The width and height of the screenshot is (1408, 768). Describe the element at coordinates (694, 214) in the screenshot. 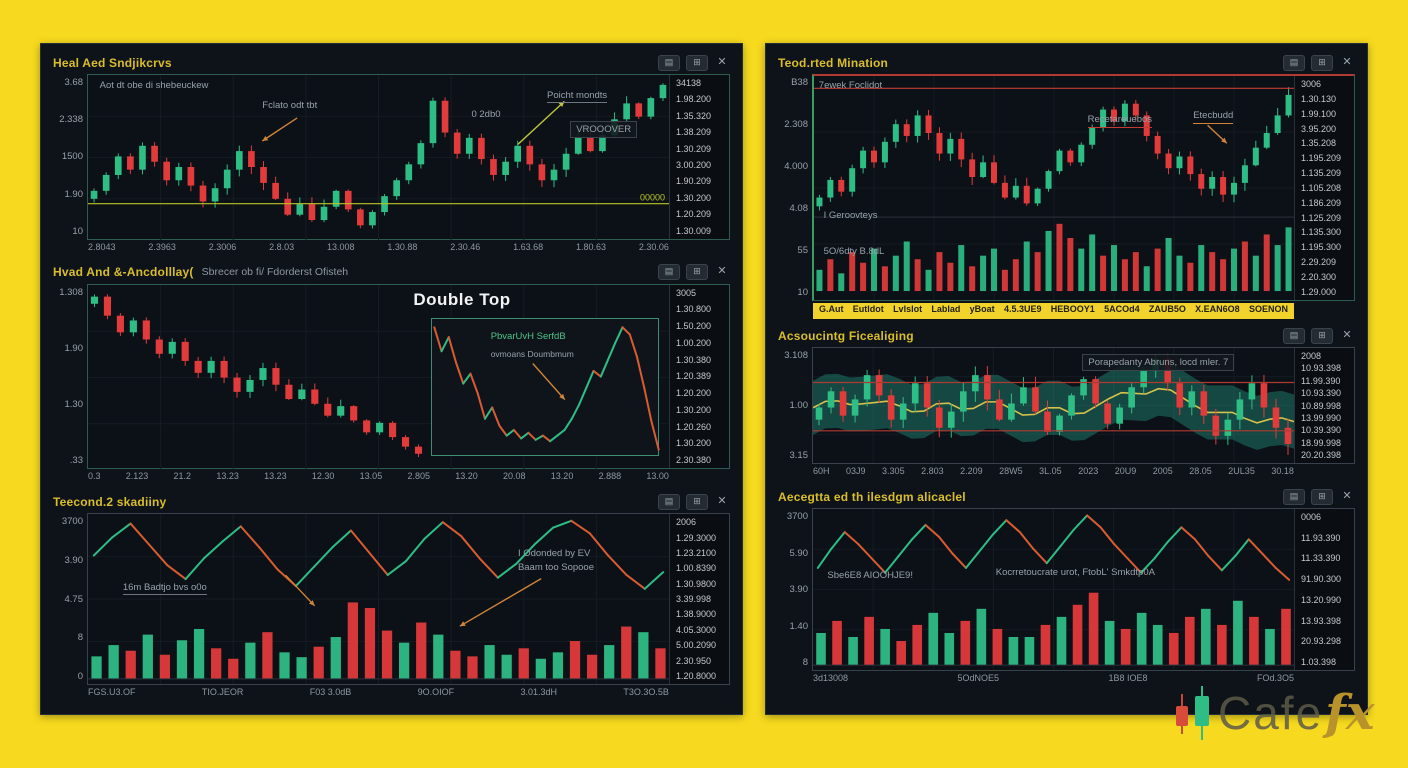

I see `price-scale-value: 1.20.209` at that location.